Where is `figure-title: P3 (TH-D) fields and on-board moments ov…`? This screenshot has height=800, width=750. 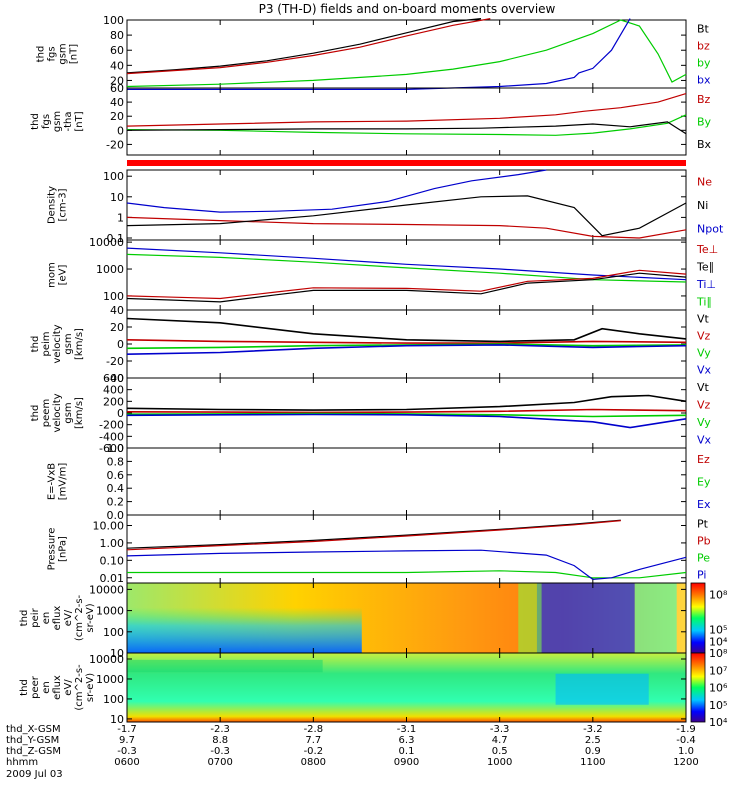 figure-title: P3 (TH-D) fields and on-board moments ov… is located at coordinates (407, 9).